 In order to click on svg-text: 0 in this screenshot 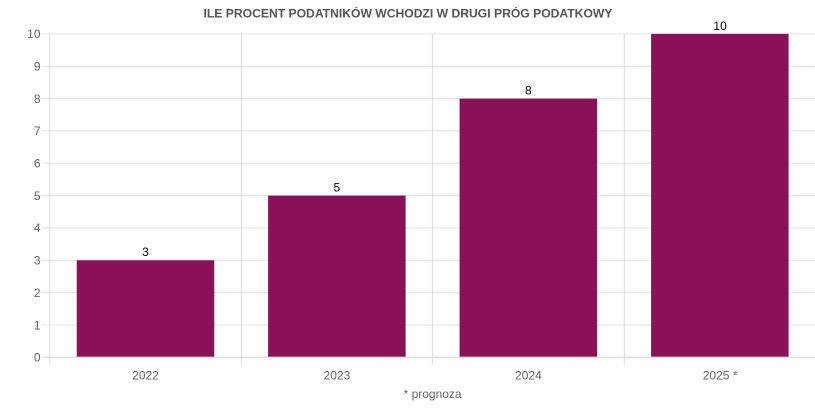, I will do `click(37, 358)`.